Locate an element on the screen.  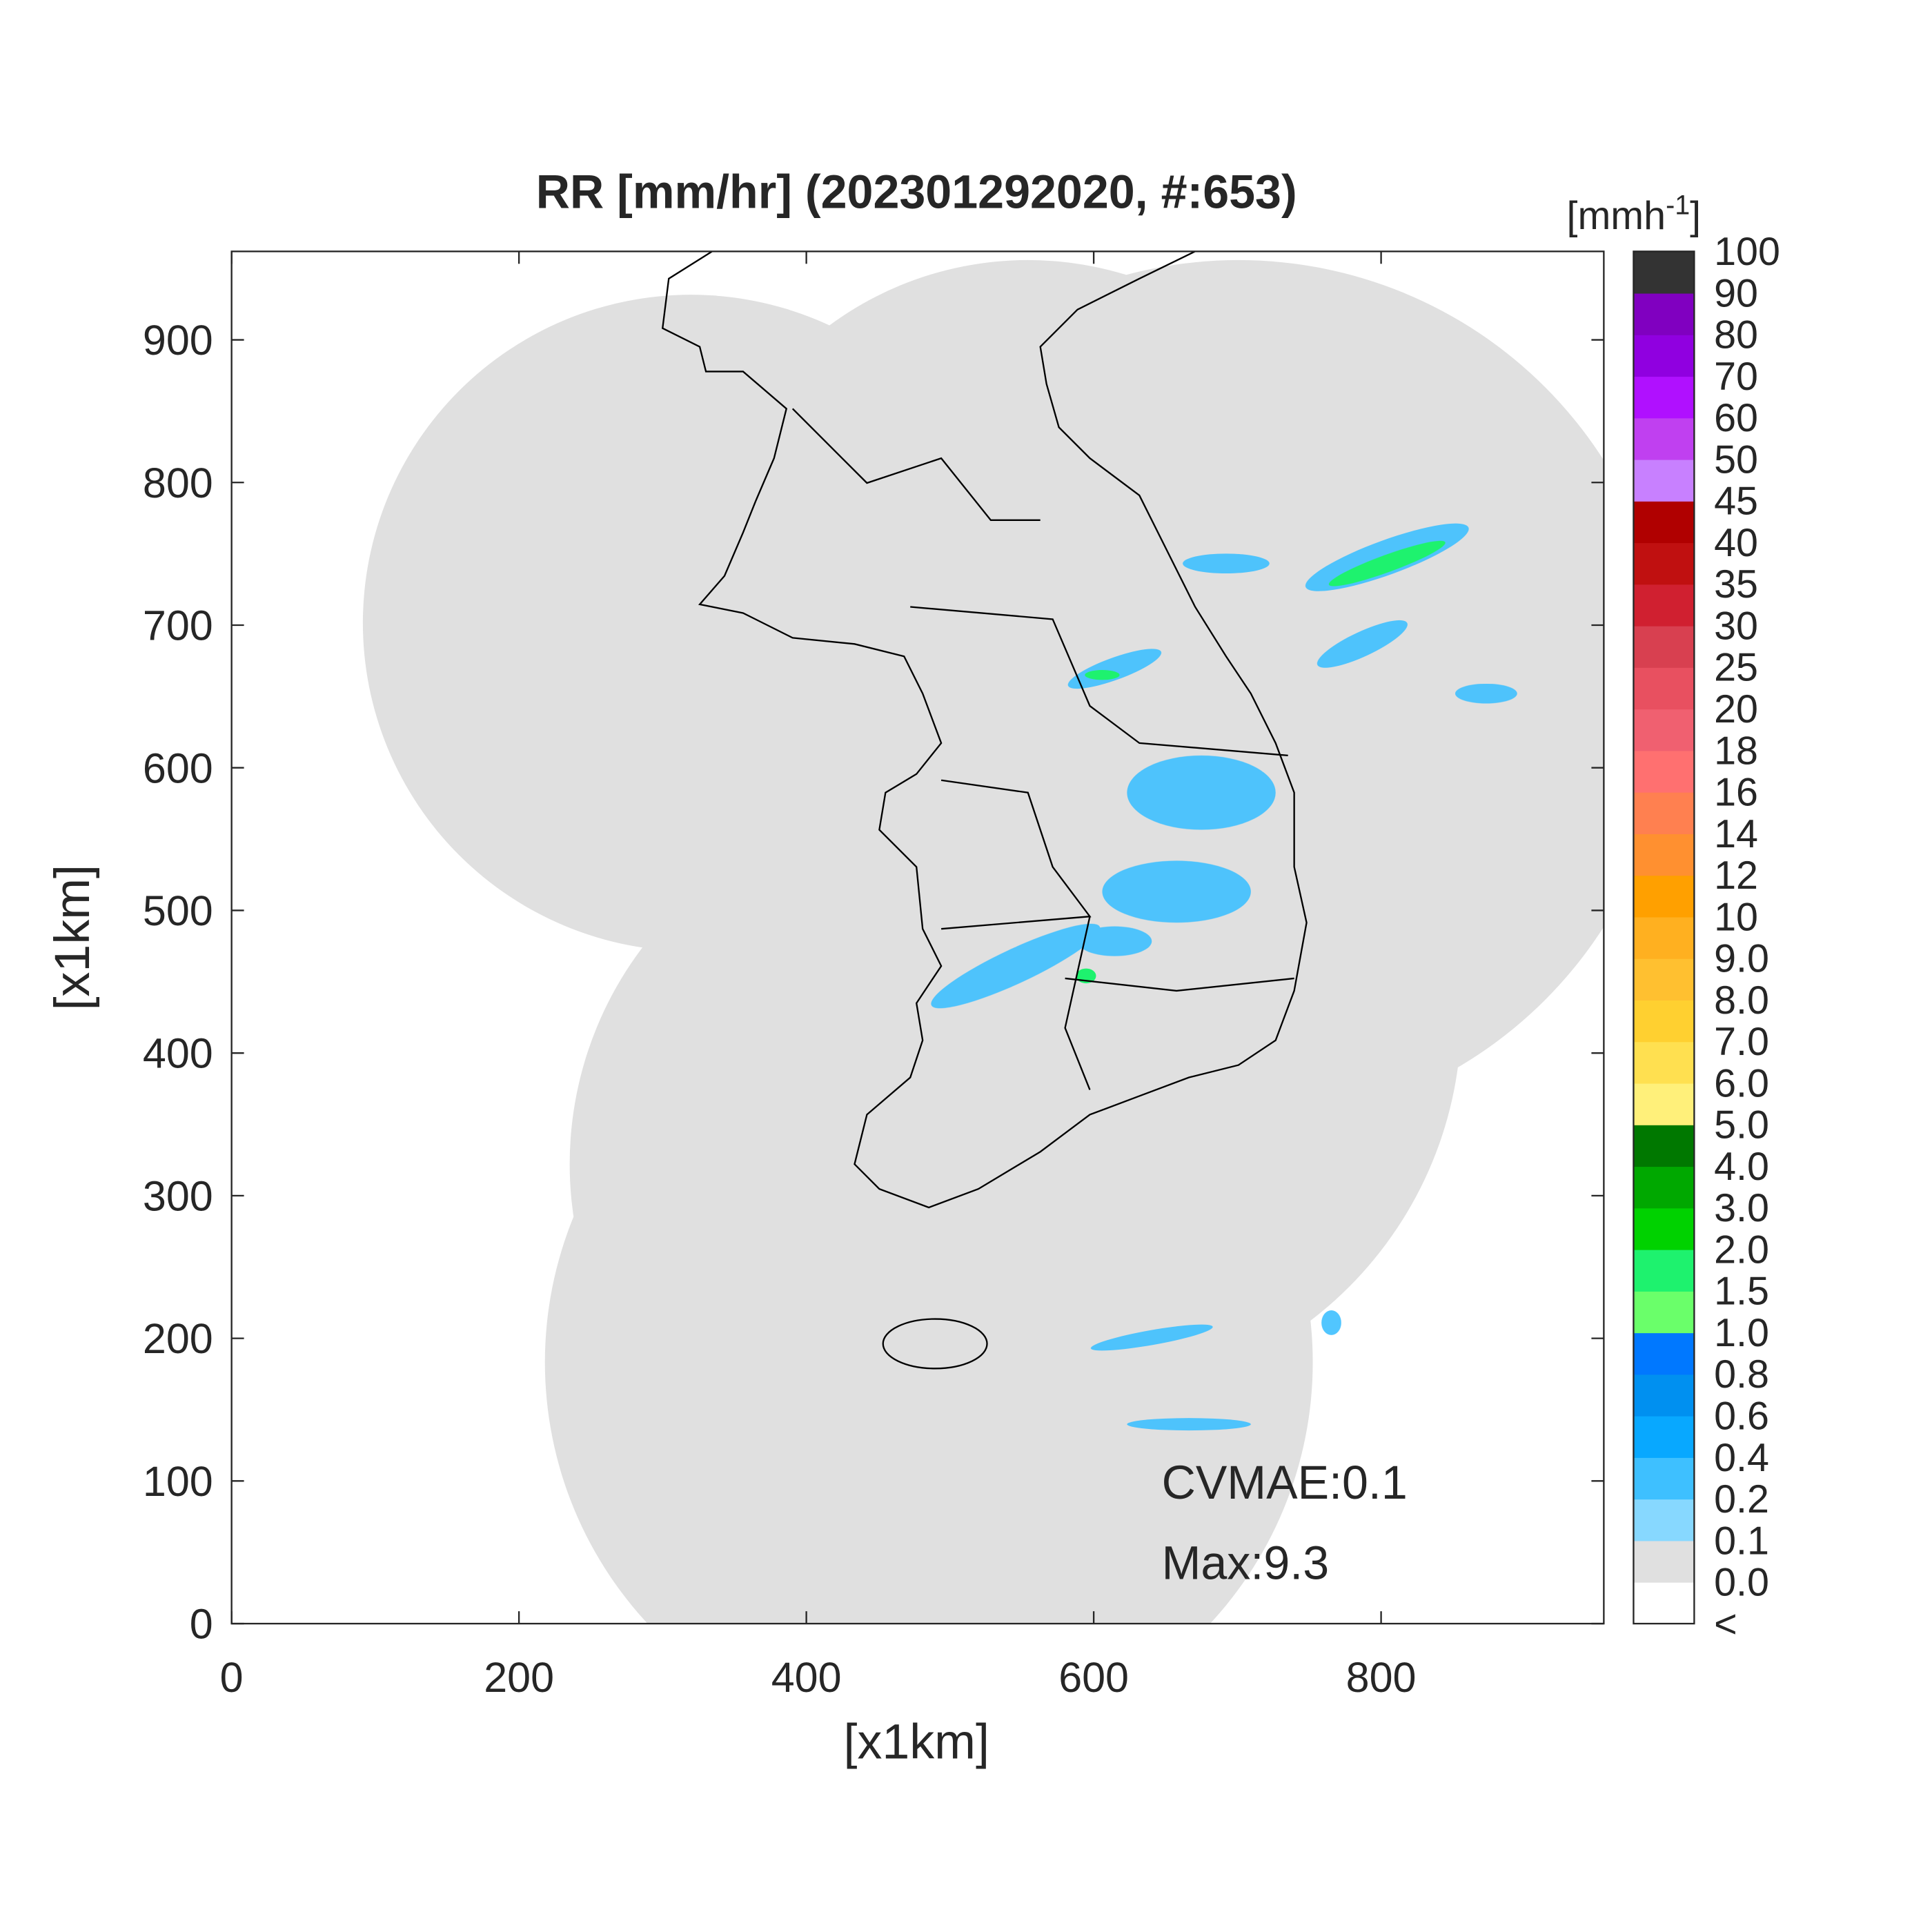
colorbar-label: 60 is located at coordinates (1736, 418).